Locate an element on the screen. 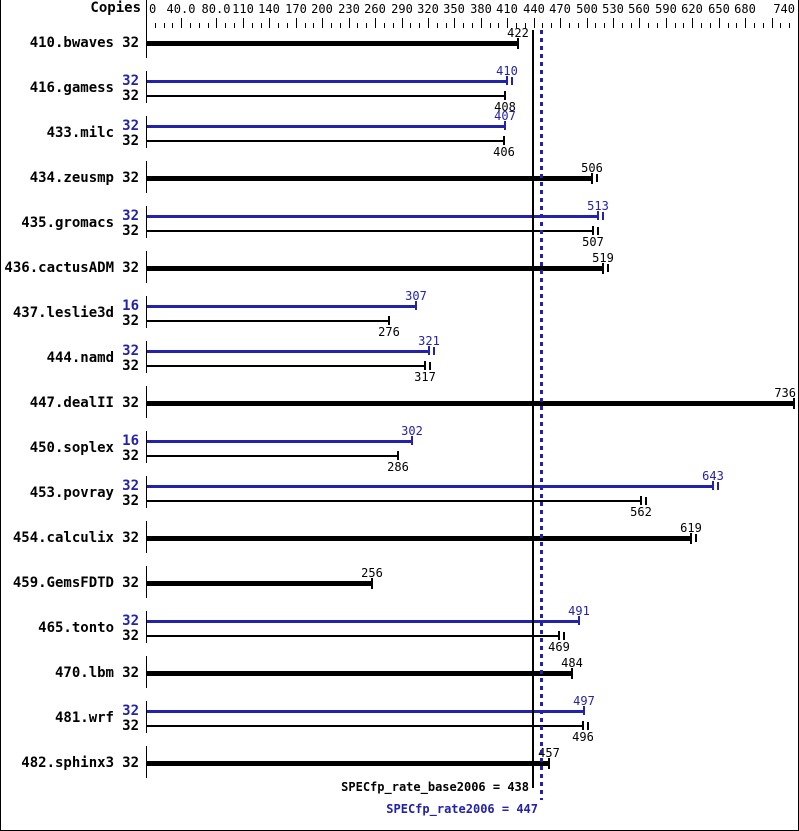 The image size is (799, 831). axis-tick-label: 350 is located at coordinates (454, 9).